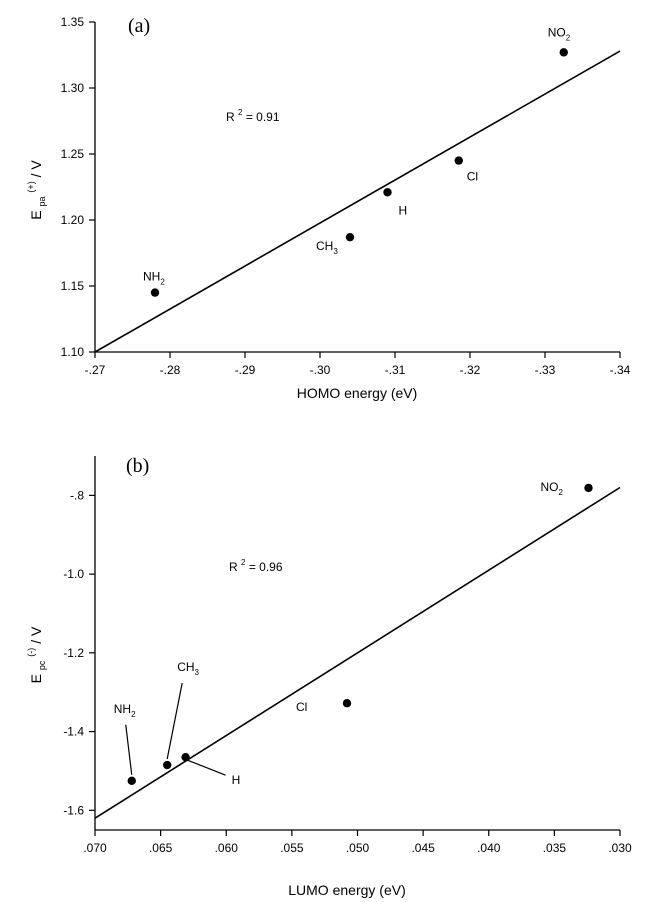 This screenshot has height=902, width=648. I want to click on y-ticks-a: 1.10 1.15 1.20 1.25 1.30 1.35, so click(78, 187).